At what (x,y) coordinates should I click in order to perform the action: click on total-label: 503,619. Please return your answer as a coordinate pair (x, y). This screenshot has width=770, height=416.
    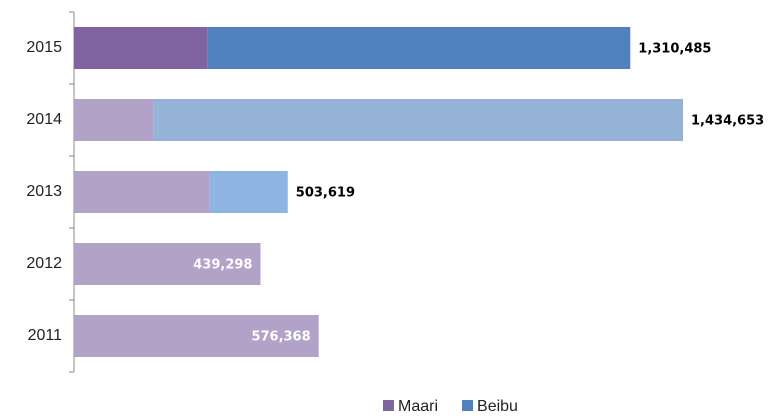
    Looking at the image, I should click on (325, 193).